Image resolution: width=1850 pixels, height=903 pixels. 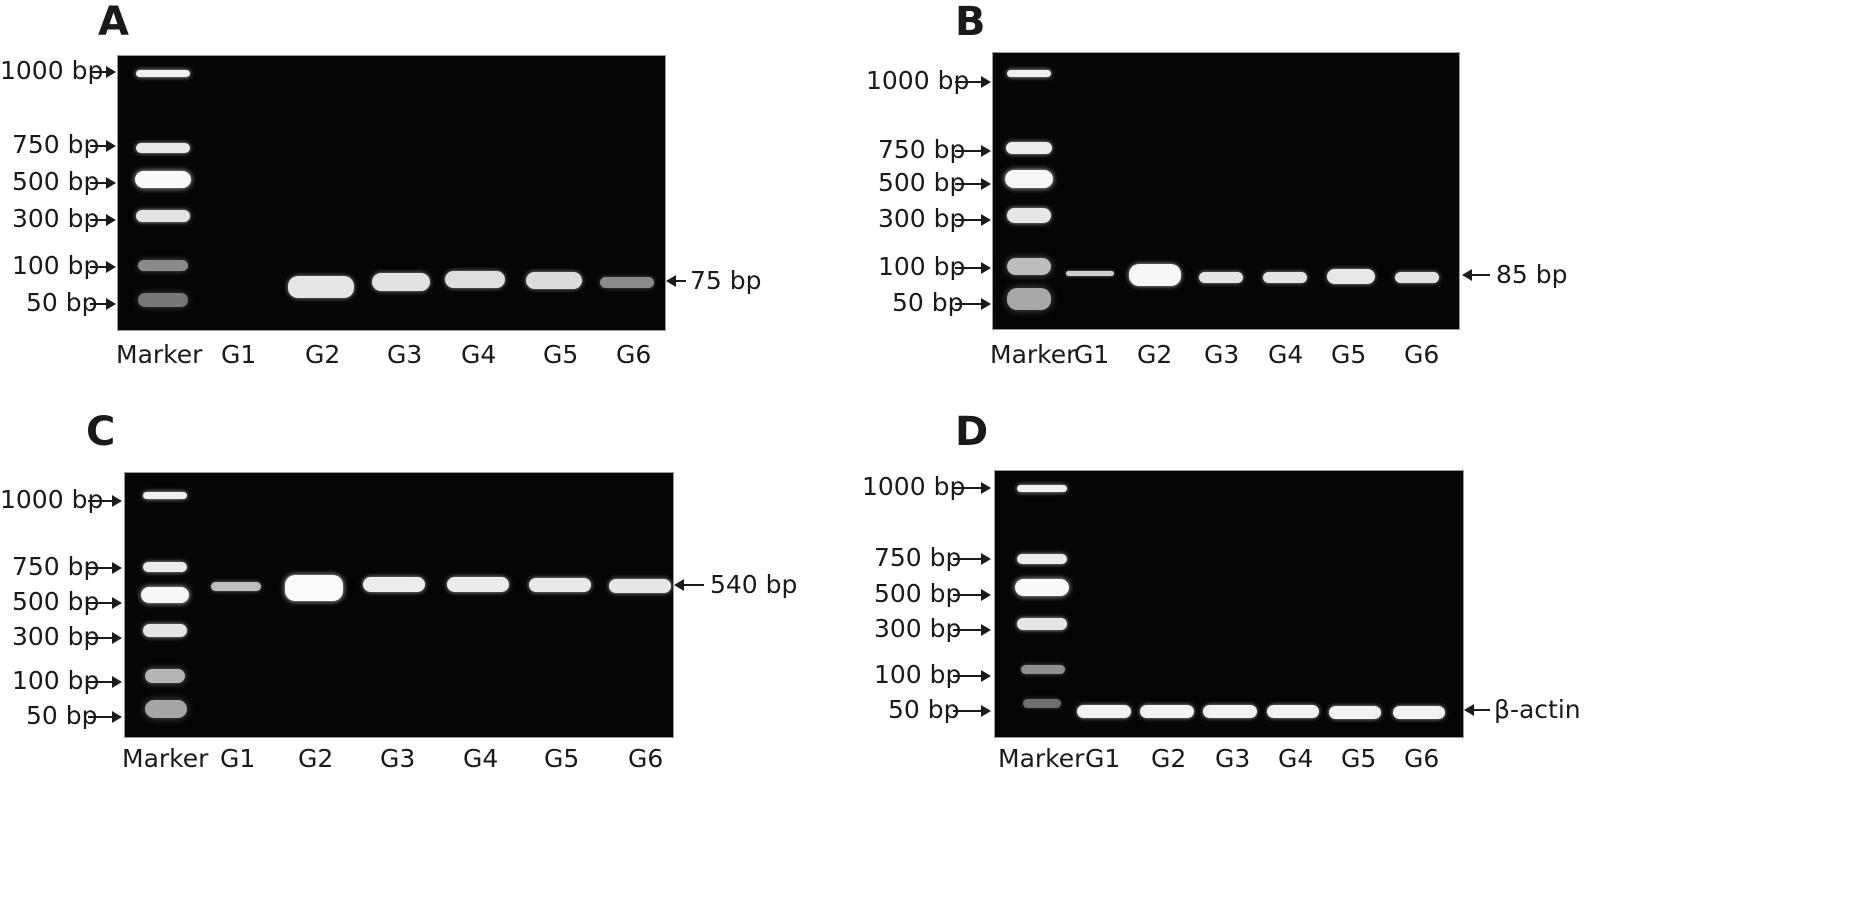 What do you see at coordinates (726, 280) in the screenshot?
I see `product-label: 75 bp` at bounding box center [726, 280].